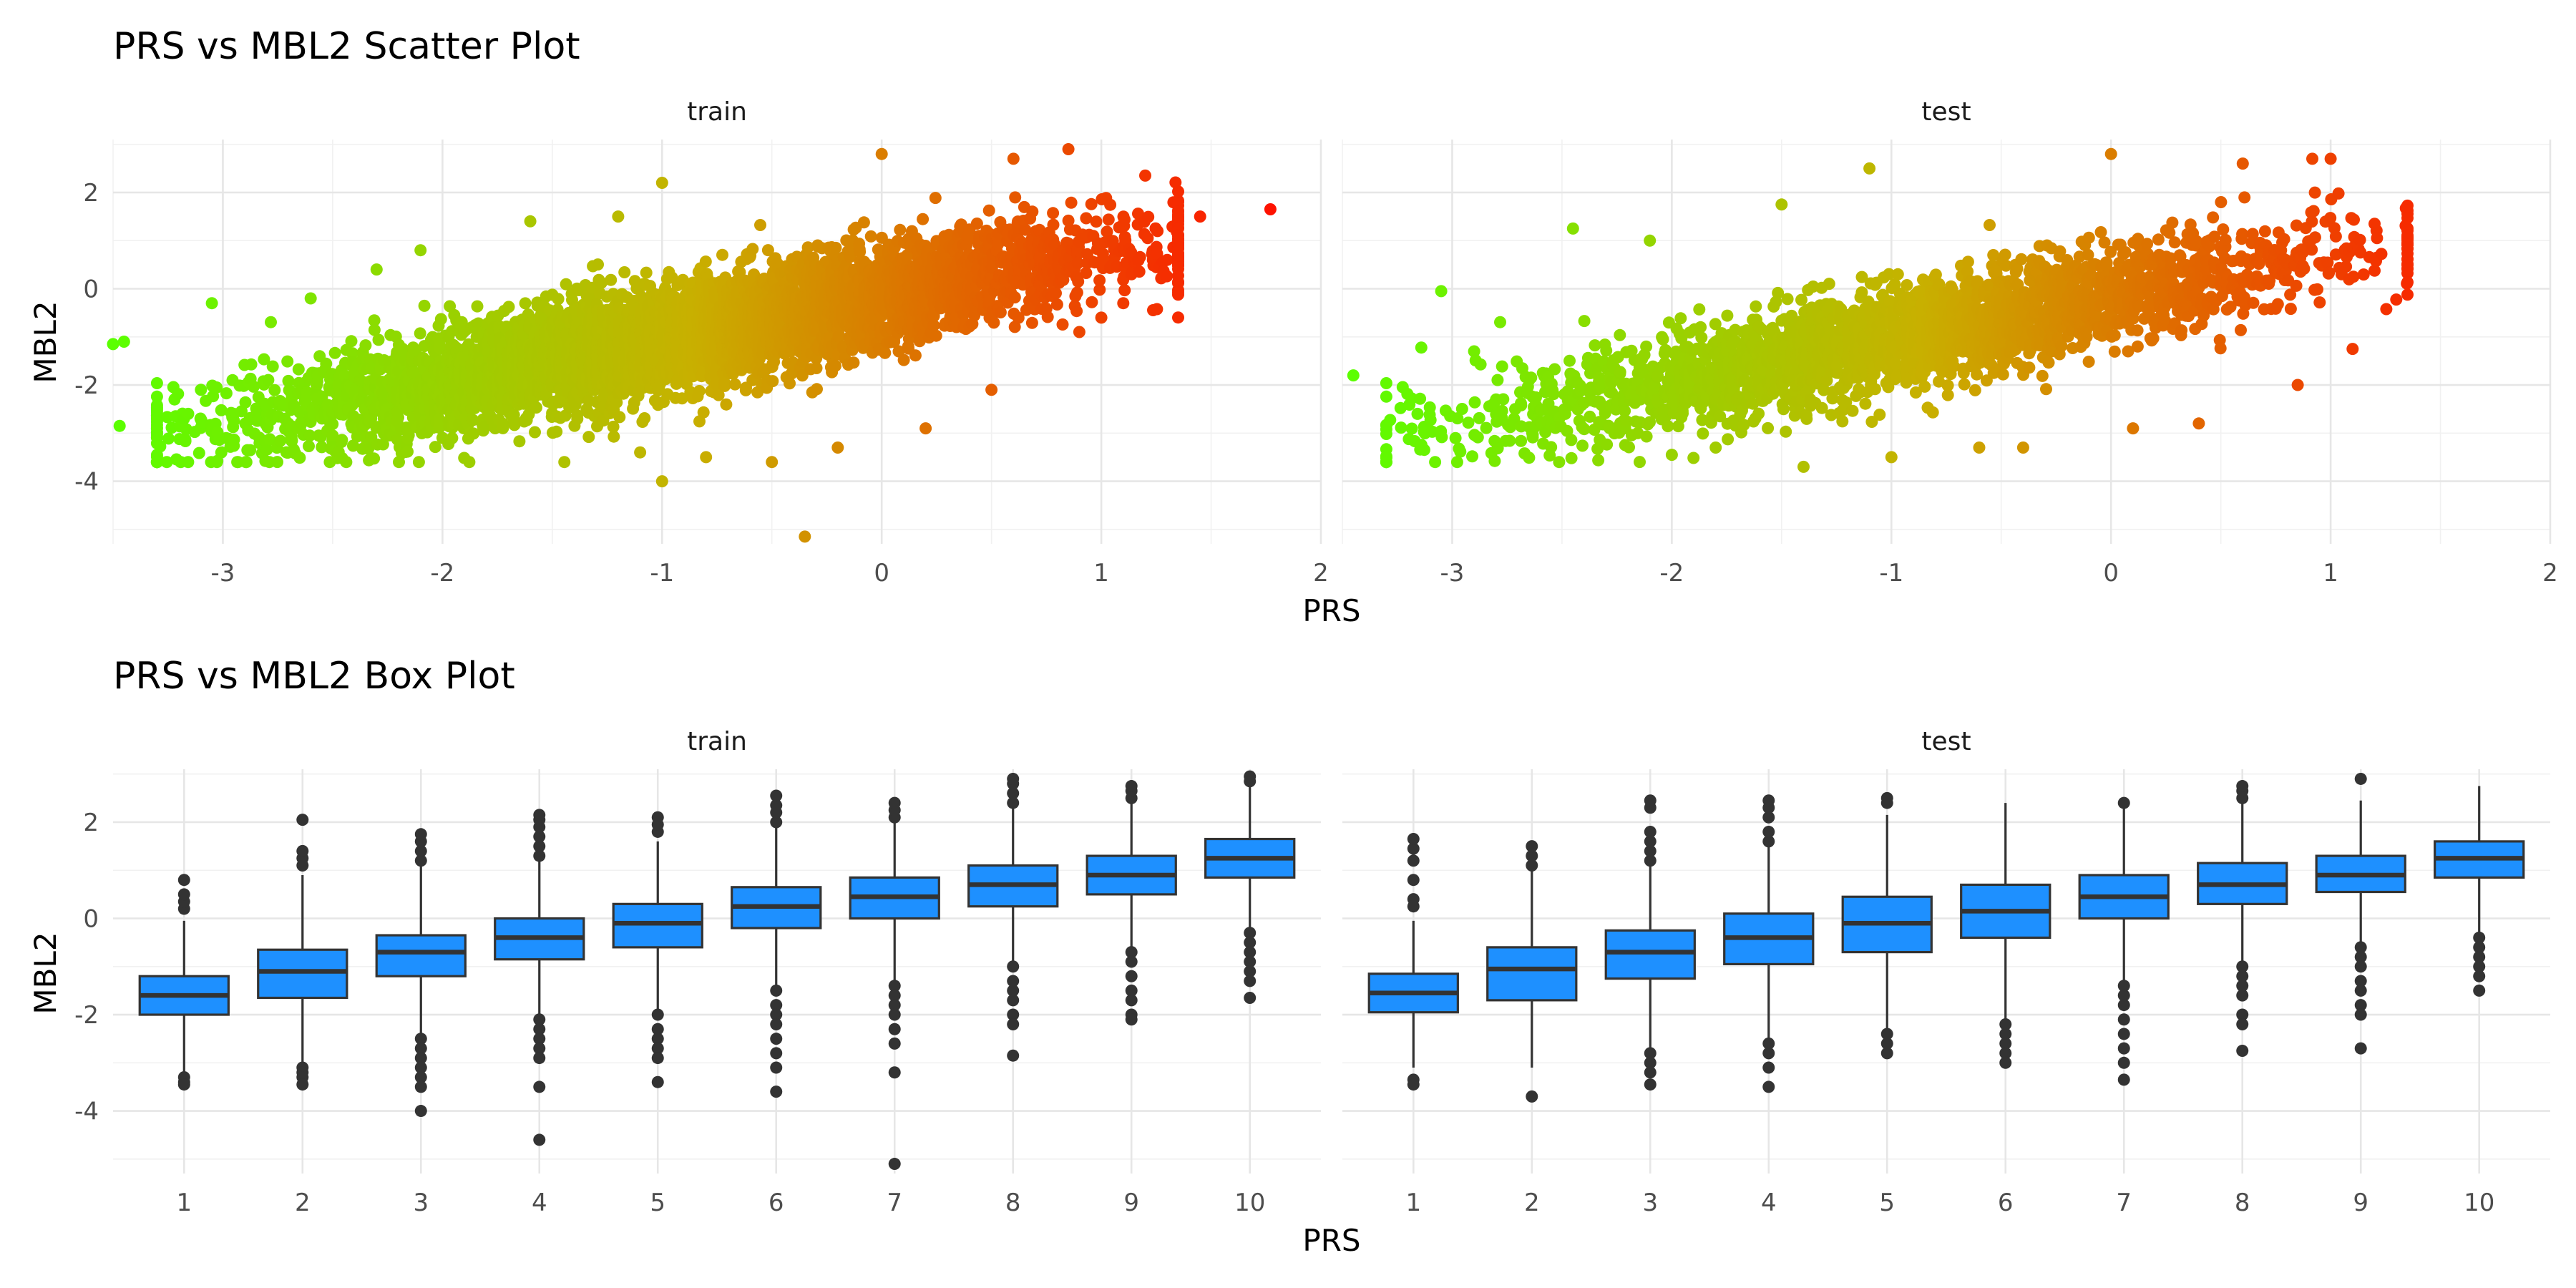 The height and width of the screenshot is (1288, 2576). I want to click on y-tick-label: -4, so click(86, 482).